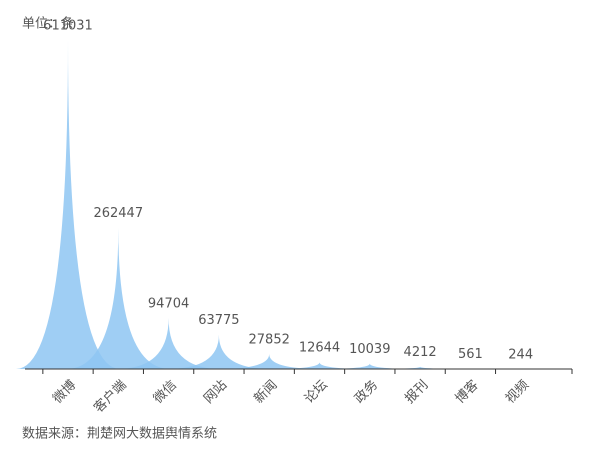  Describe the element at coordinates (215, 392) in the screenshot. I see `x-tick-label: 网站` at that location.